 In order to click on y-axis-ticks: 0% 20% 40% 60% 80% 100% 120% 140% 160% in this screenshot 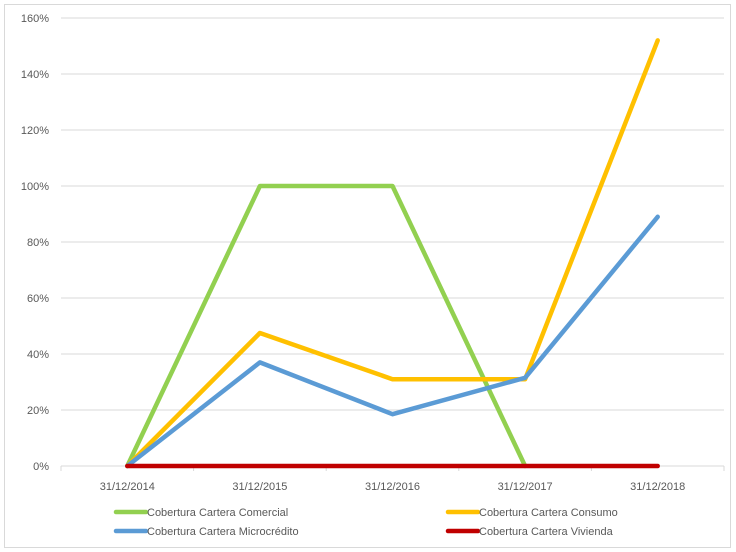, I will do `click(35, 243)`.